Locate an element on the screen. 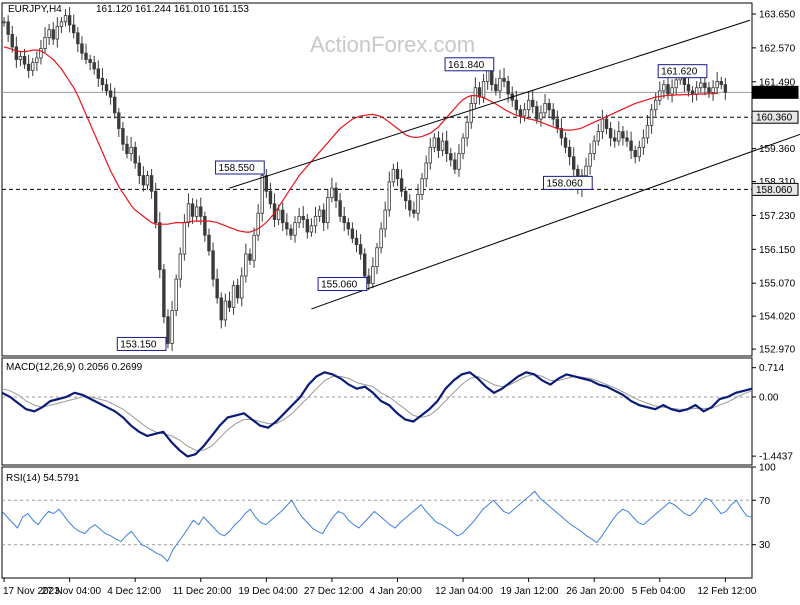 This screenshot has height=605, width=800. macd-axis-label: 0.00 is located at coordinates (769, 397).